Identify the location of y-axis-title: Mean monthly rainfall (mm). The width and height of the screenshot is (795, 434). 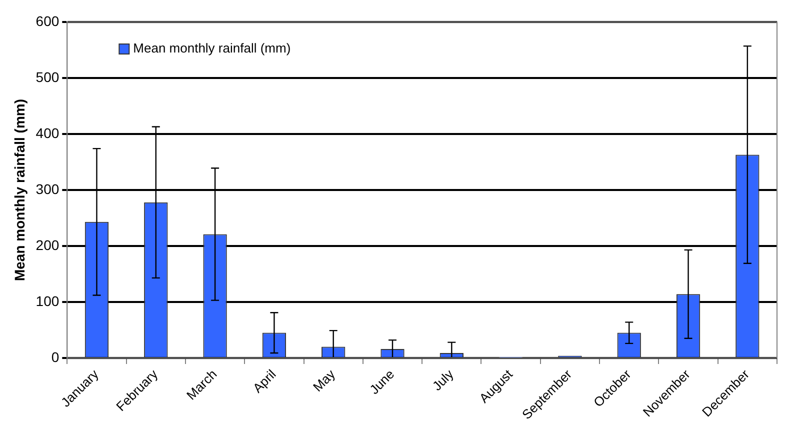
(19, 190).